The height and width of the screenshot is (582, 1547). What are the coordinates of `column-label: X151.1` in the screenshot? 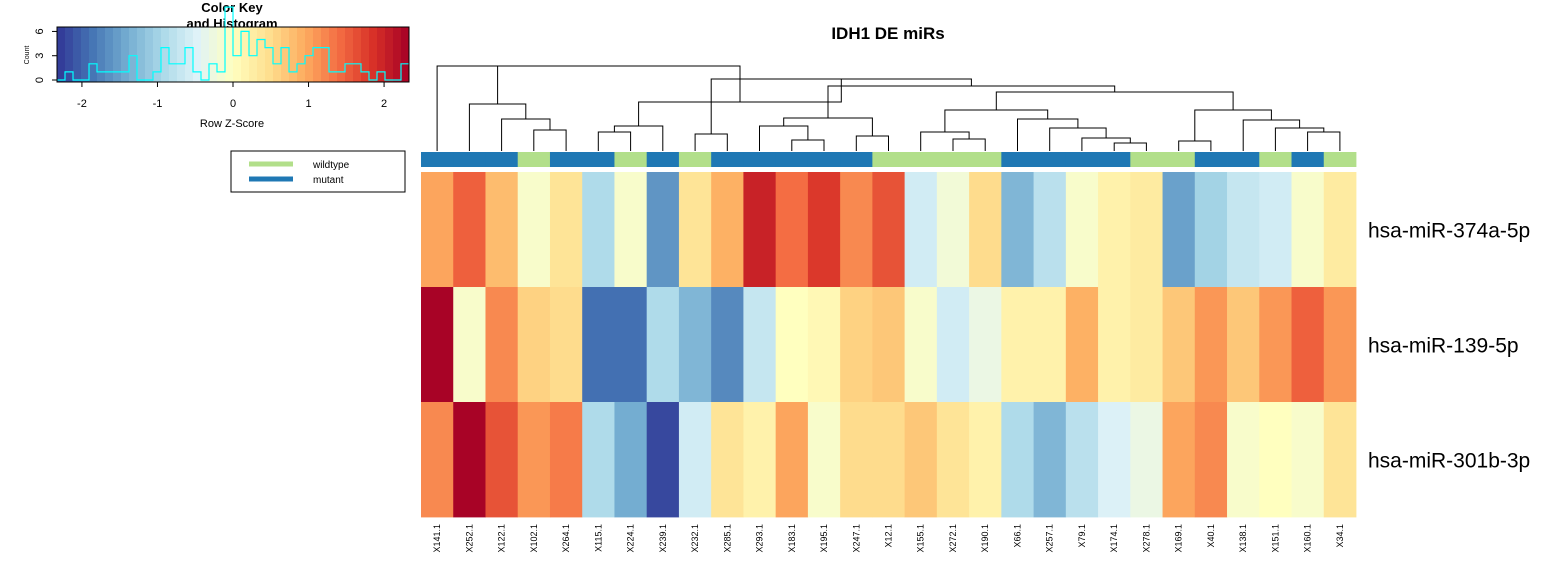 It's located at (1275, 538).